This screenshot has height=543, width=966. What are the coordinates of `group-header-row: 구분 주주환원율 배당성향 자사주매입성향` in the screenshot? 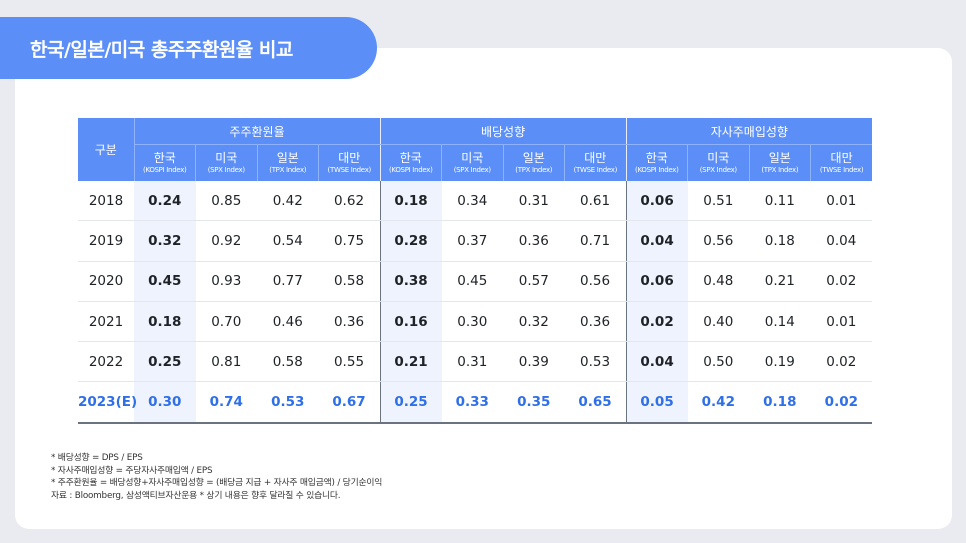 It's located at (475, 149).